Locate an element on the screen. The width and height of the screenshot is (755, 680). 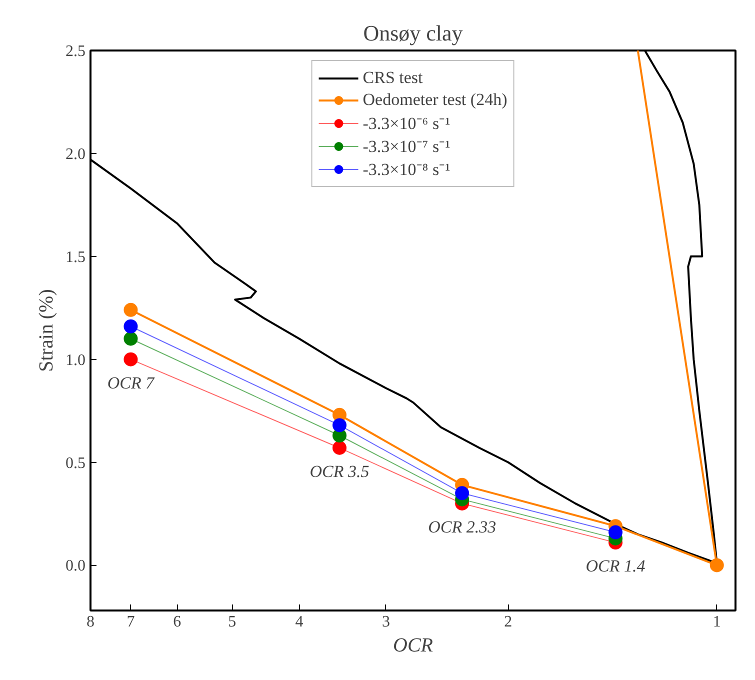
x-tick-label: 8 is located at coordinates (90, 622).